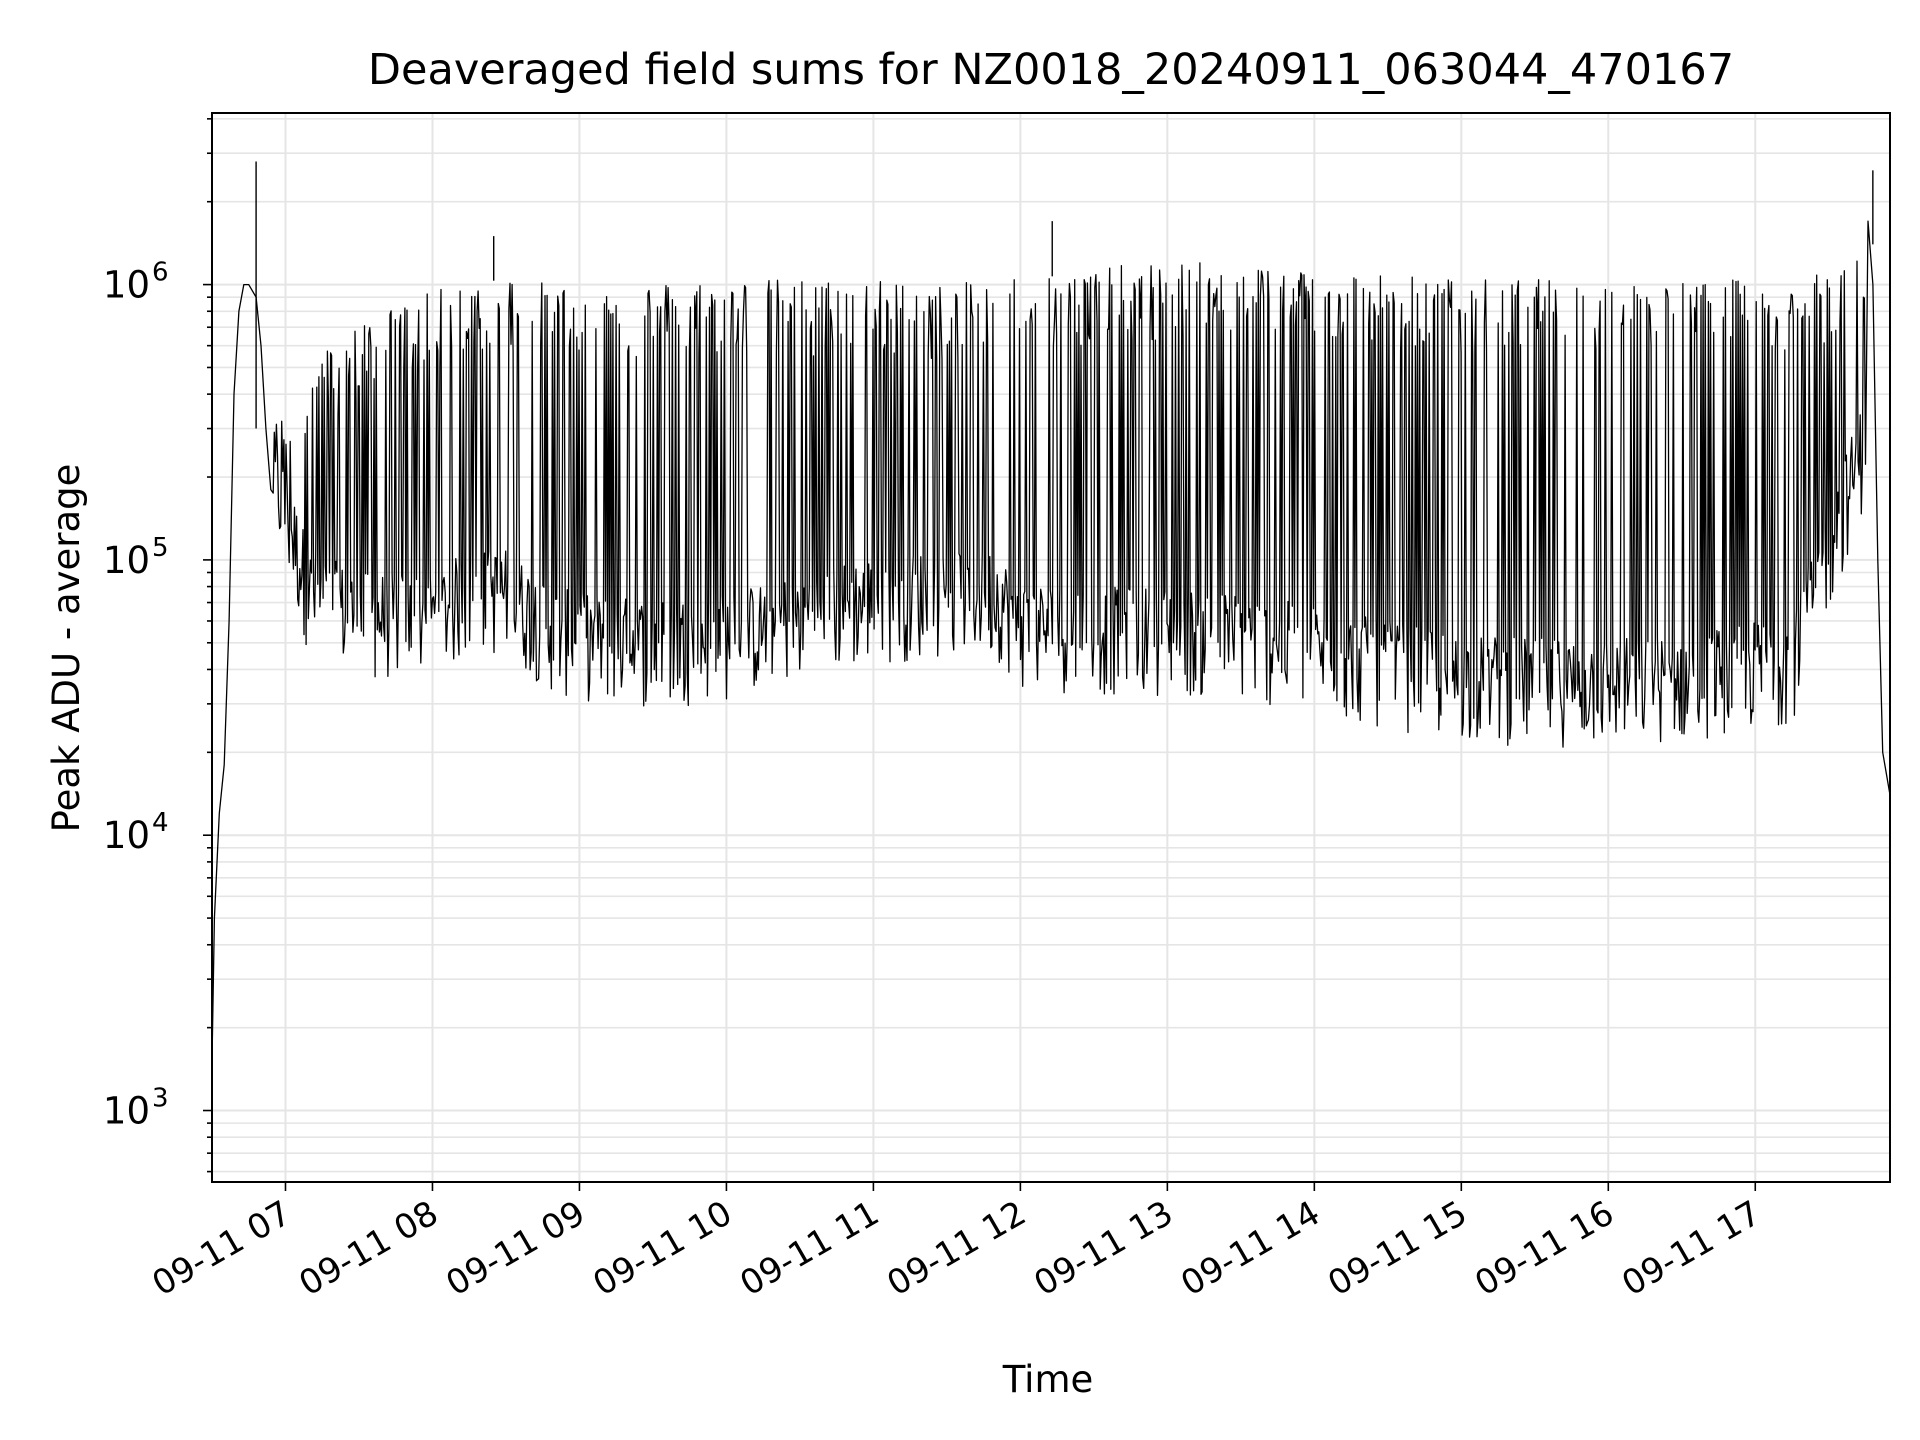 The image size is (1920, 1440). Describe the element at coordinates (160, 273) in the screenshot. I see `y-tick-label-exponent: 6` at that location.